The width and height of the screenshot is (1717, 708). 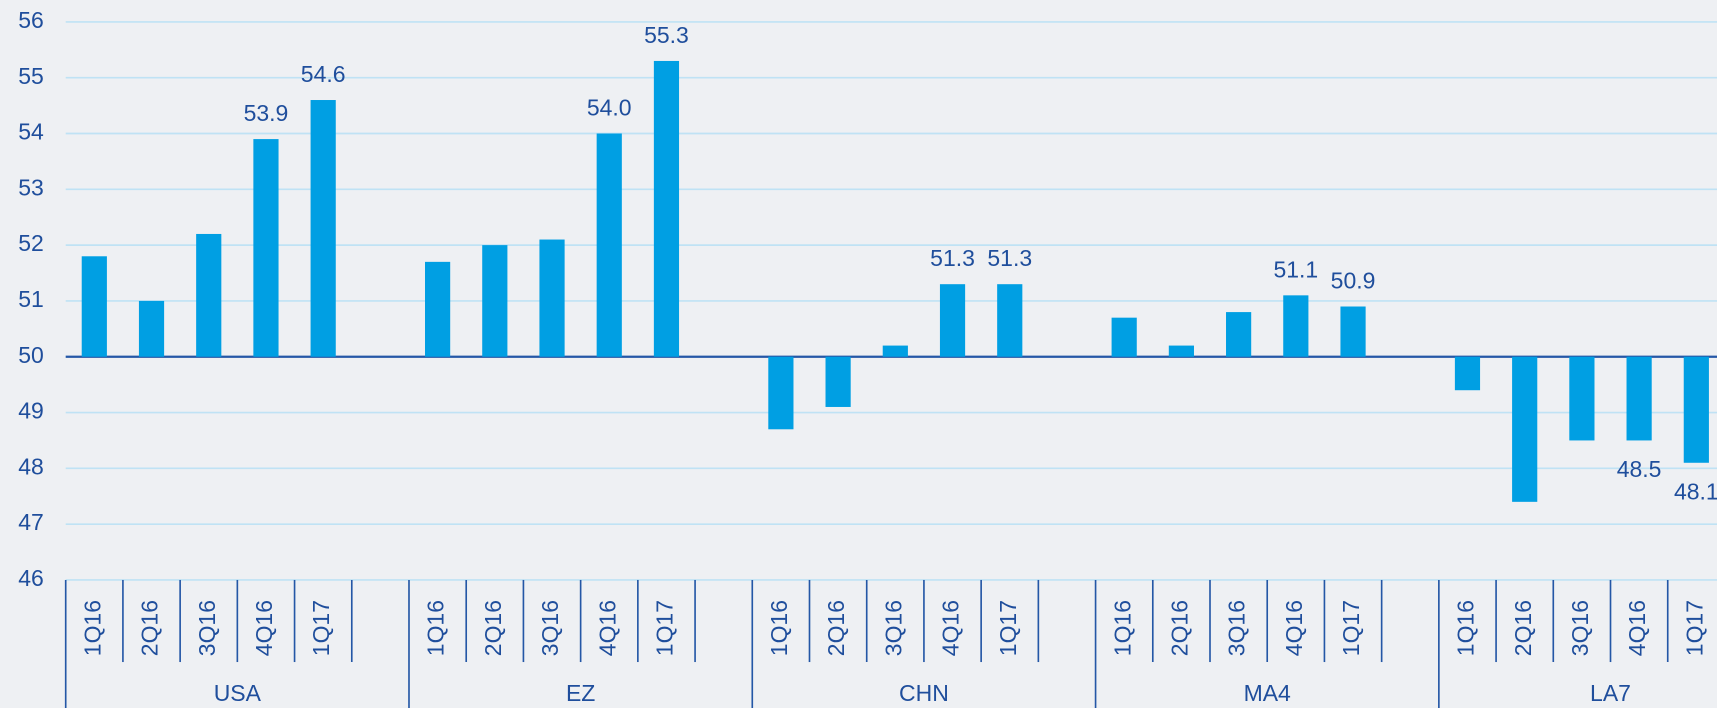 I want to click on group-label: EZ, so click(x=580, y=693).